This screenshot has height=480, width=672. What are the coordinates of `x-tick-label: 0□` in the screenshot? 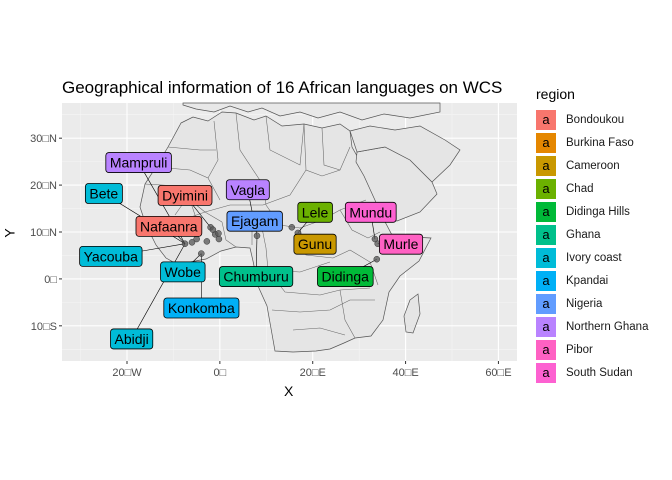 It's located at (219, 373).